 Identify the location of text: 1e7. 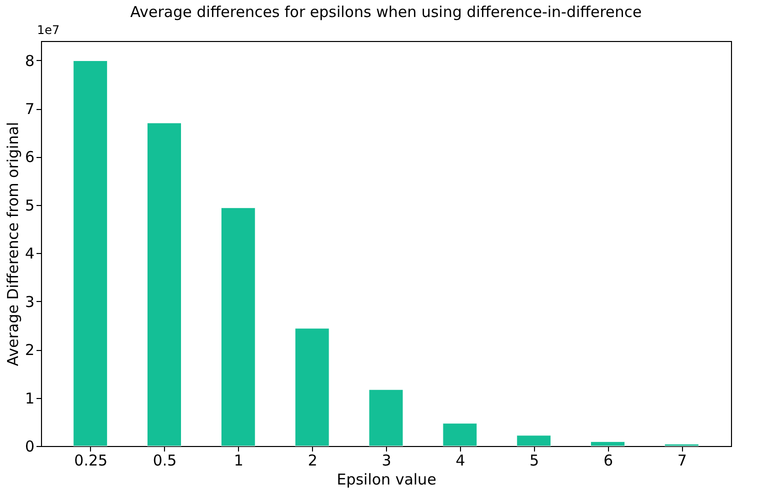
(48, 30).